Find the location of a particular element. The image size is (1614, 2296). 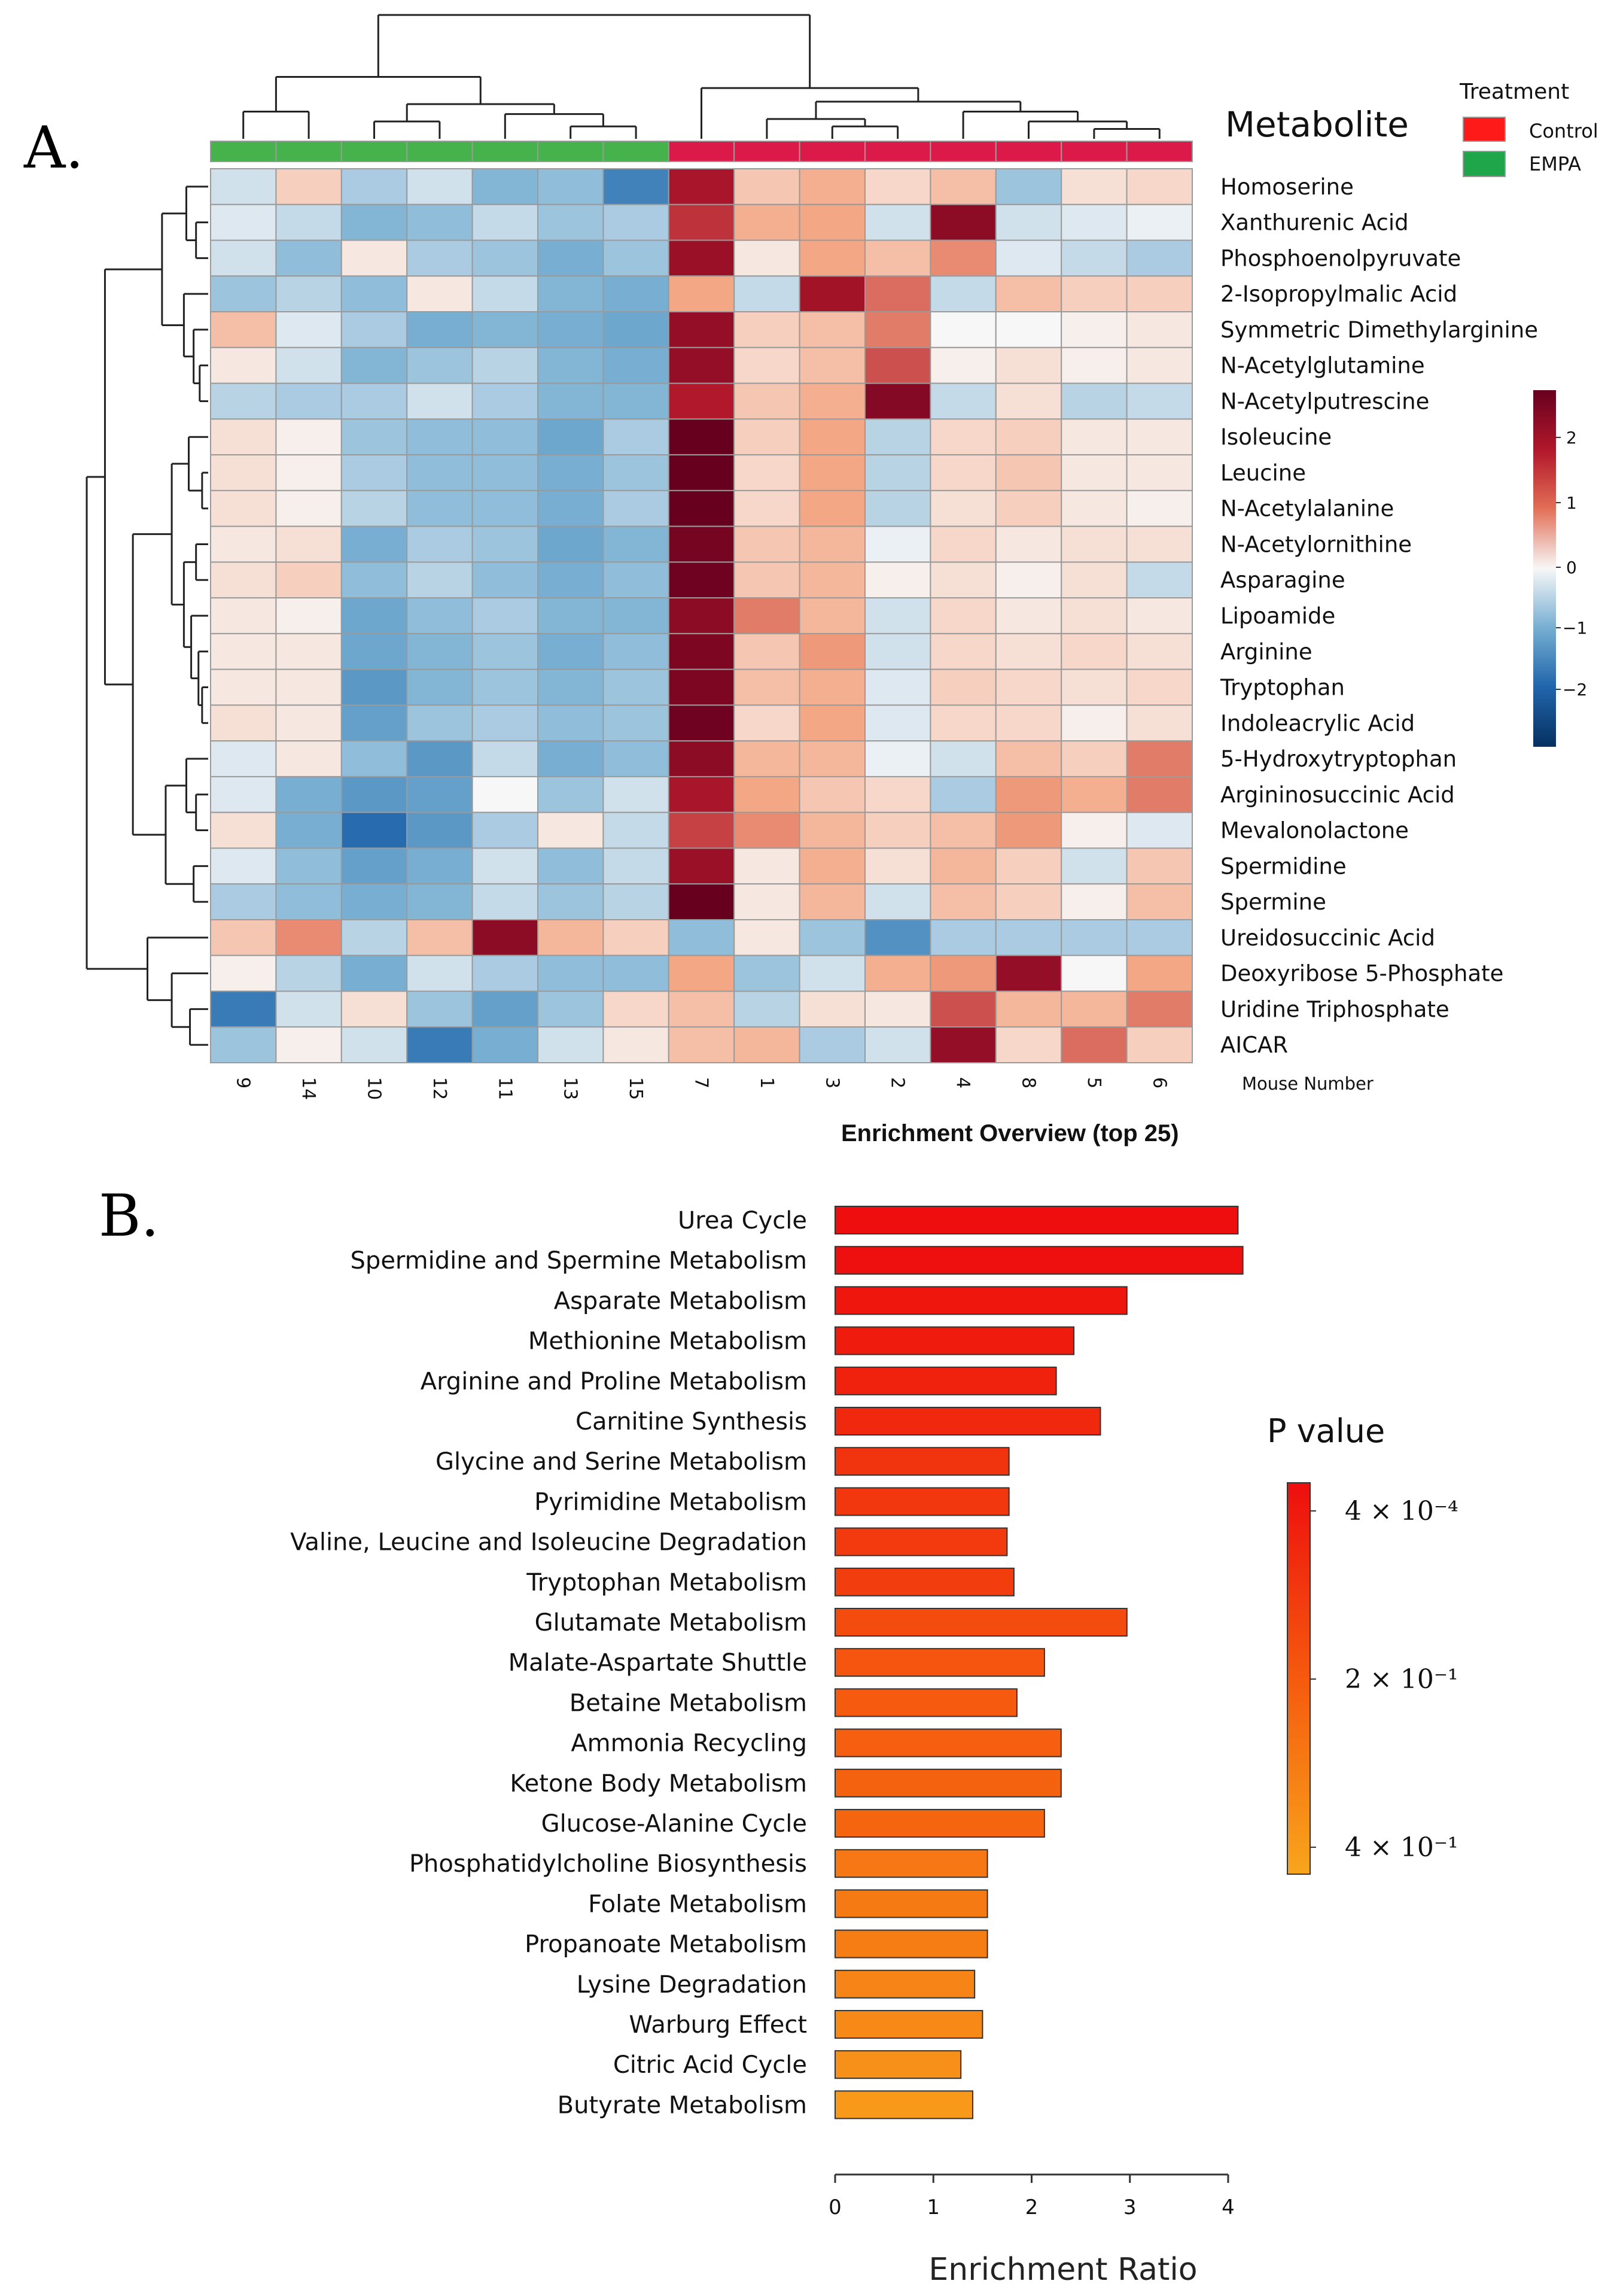

metabolite-label: N-Acetylornithine is located at coordinates (1316, 545).